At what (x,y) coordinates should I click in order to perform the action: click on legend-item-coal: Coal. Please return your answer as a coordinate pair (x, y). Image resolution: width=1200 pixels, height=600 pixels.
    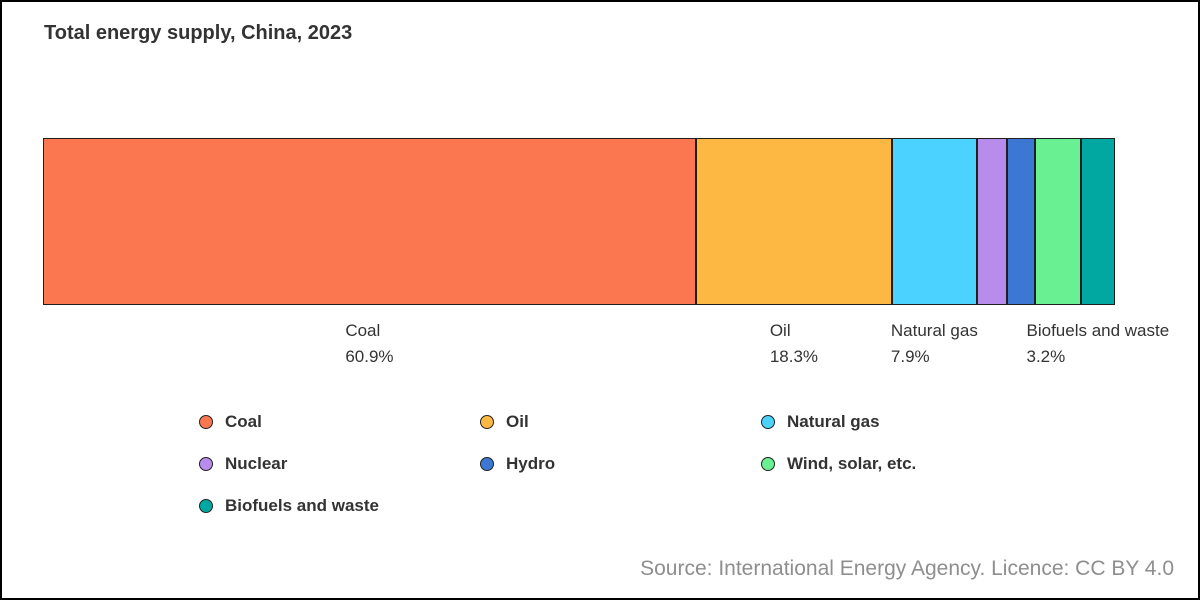
    Looking at the image, I should click on (339, 422).